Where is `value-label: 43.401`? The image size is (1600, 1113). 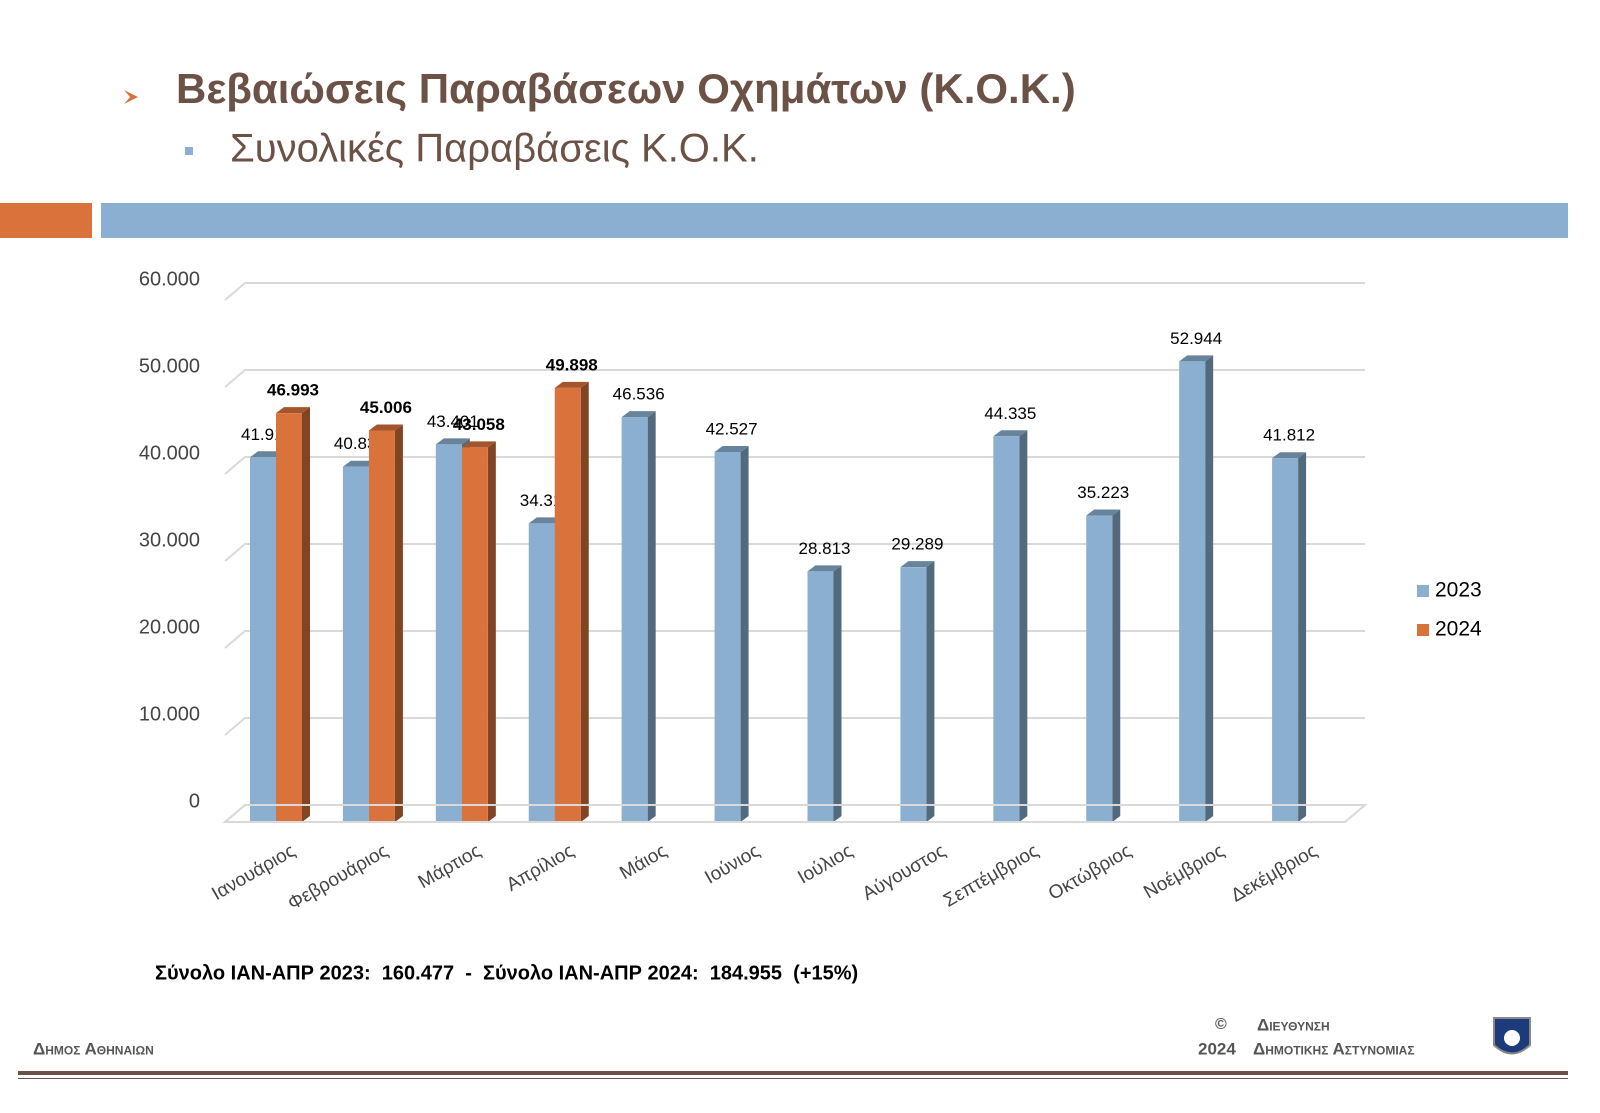
value-label: 43.401 is located at coordinates (453, 421).